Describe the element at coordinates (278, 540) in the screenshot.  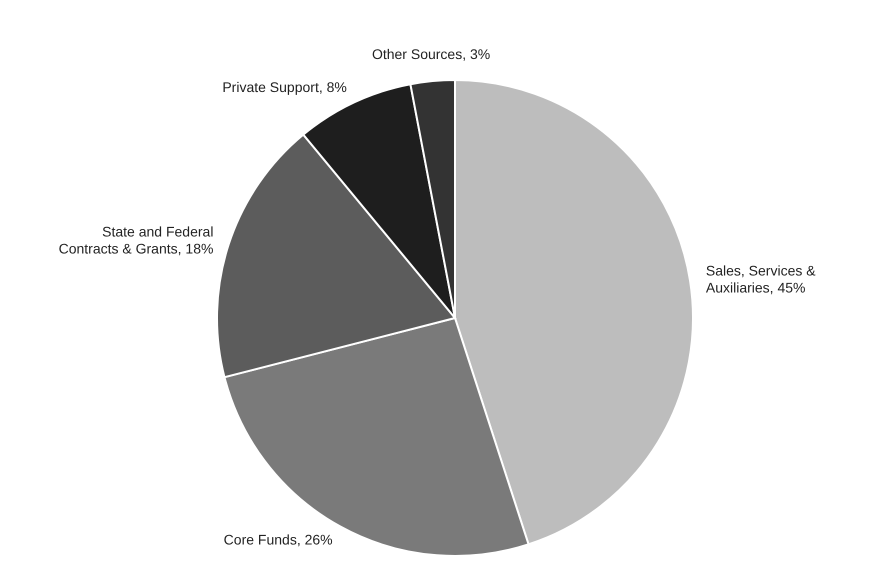
I see `slice-label: Core Funds, 26%` at that location.